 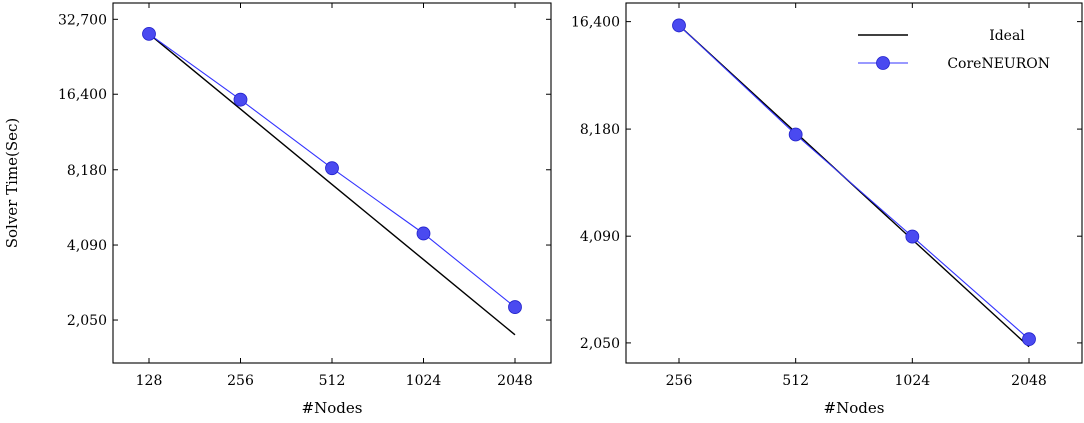 I want to click on y-tick-label: 32,700, so click(x=82, y=20).